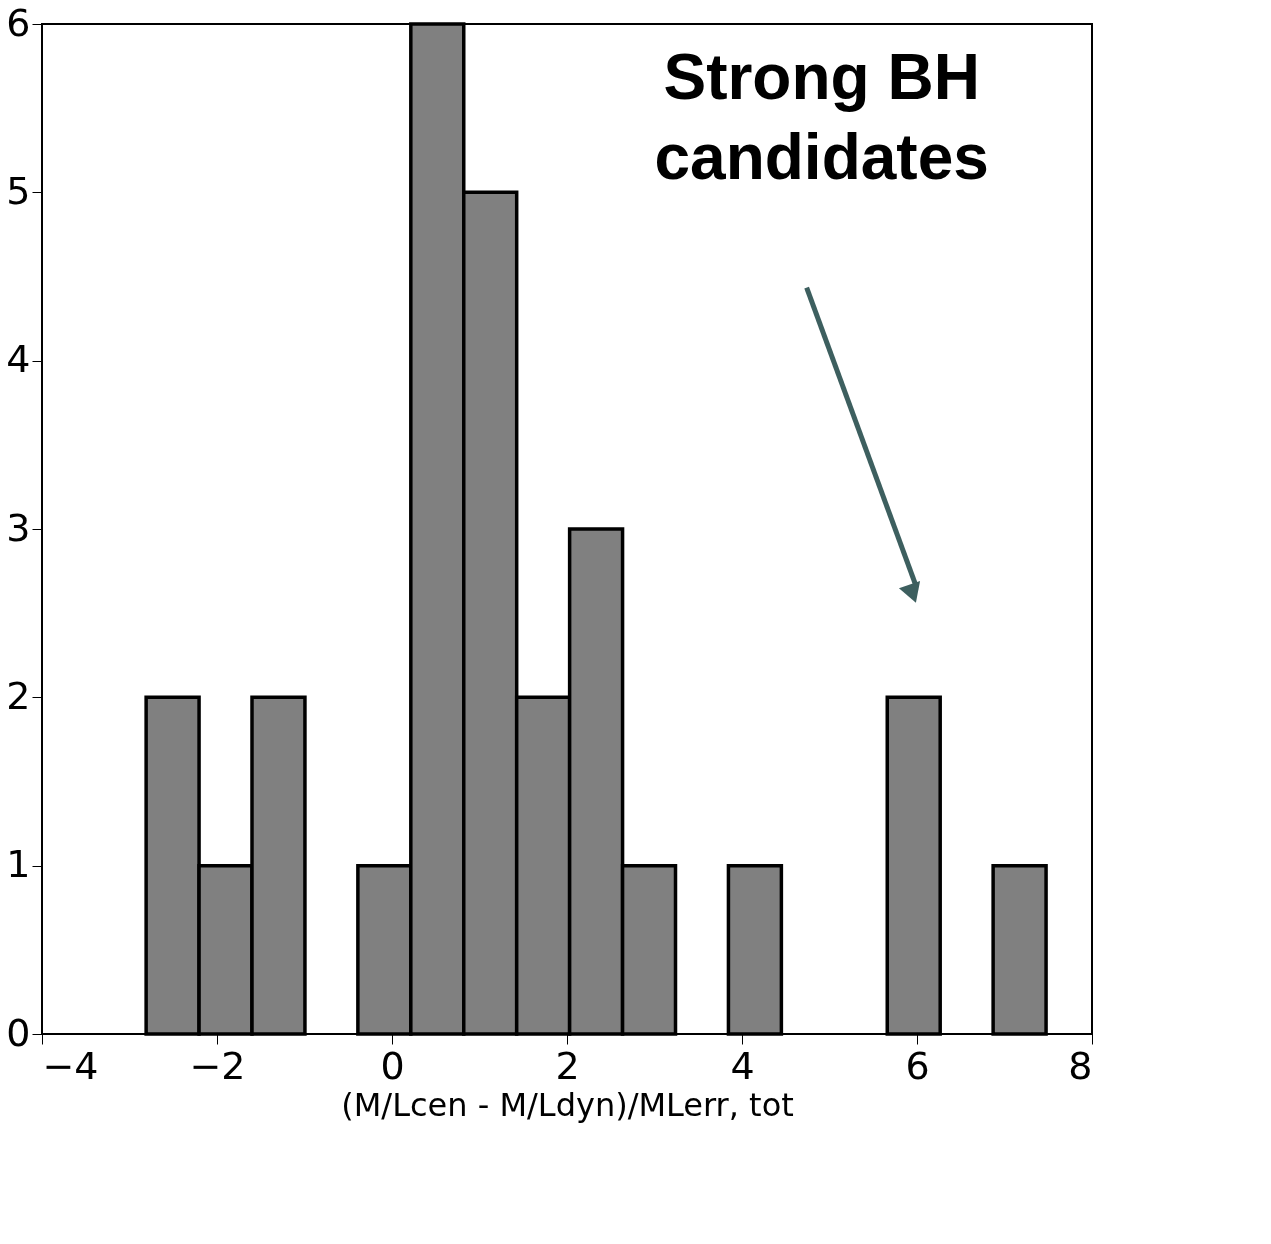 This screenshot has width=1271, height=1244. Describe the element at coordinates (18, 864) in the screenshot. I see `y-tick-label: 1` at that location.